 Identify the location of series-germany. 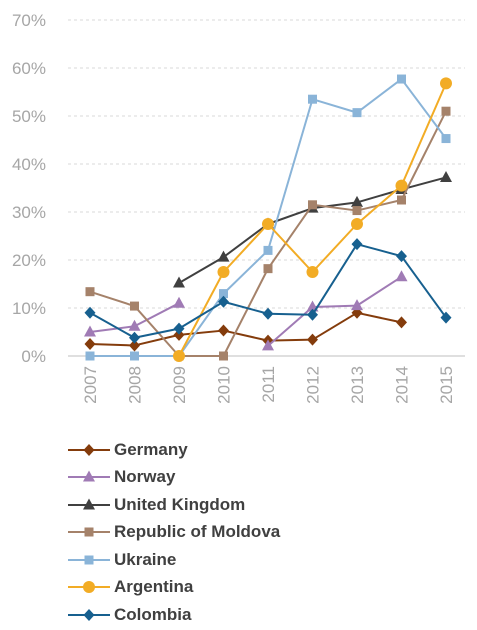
(245, 329).